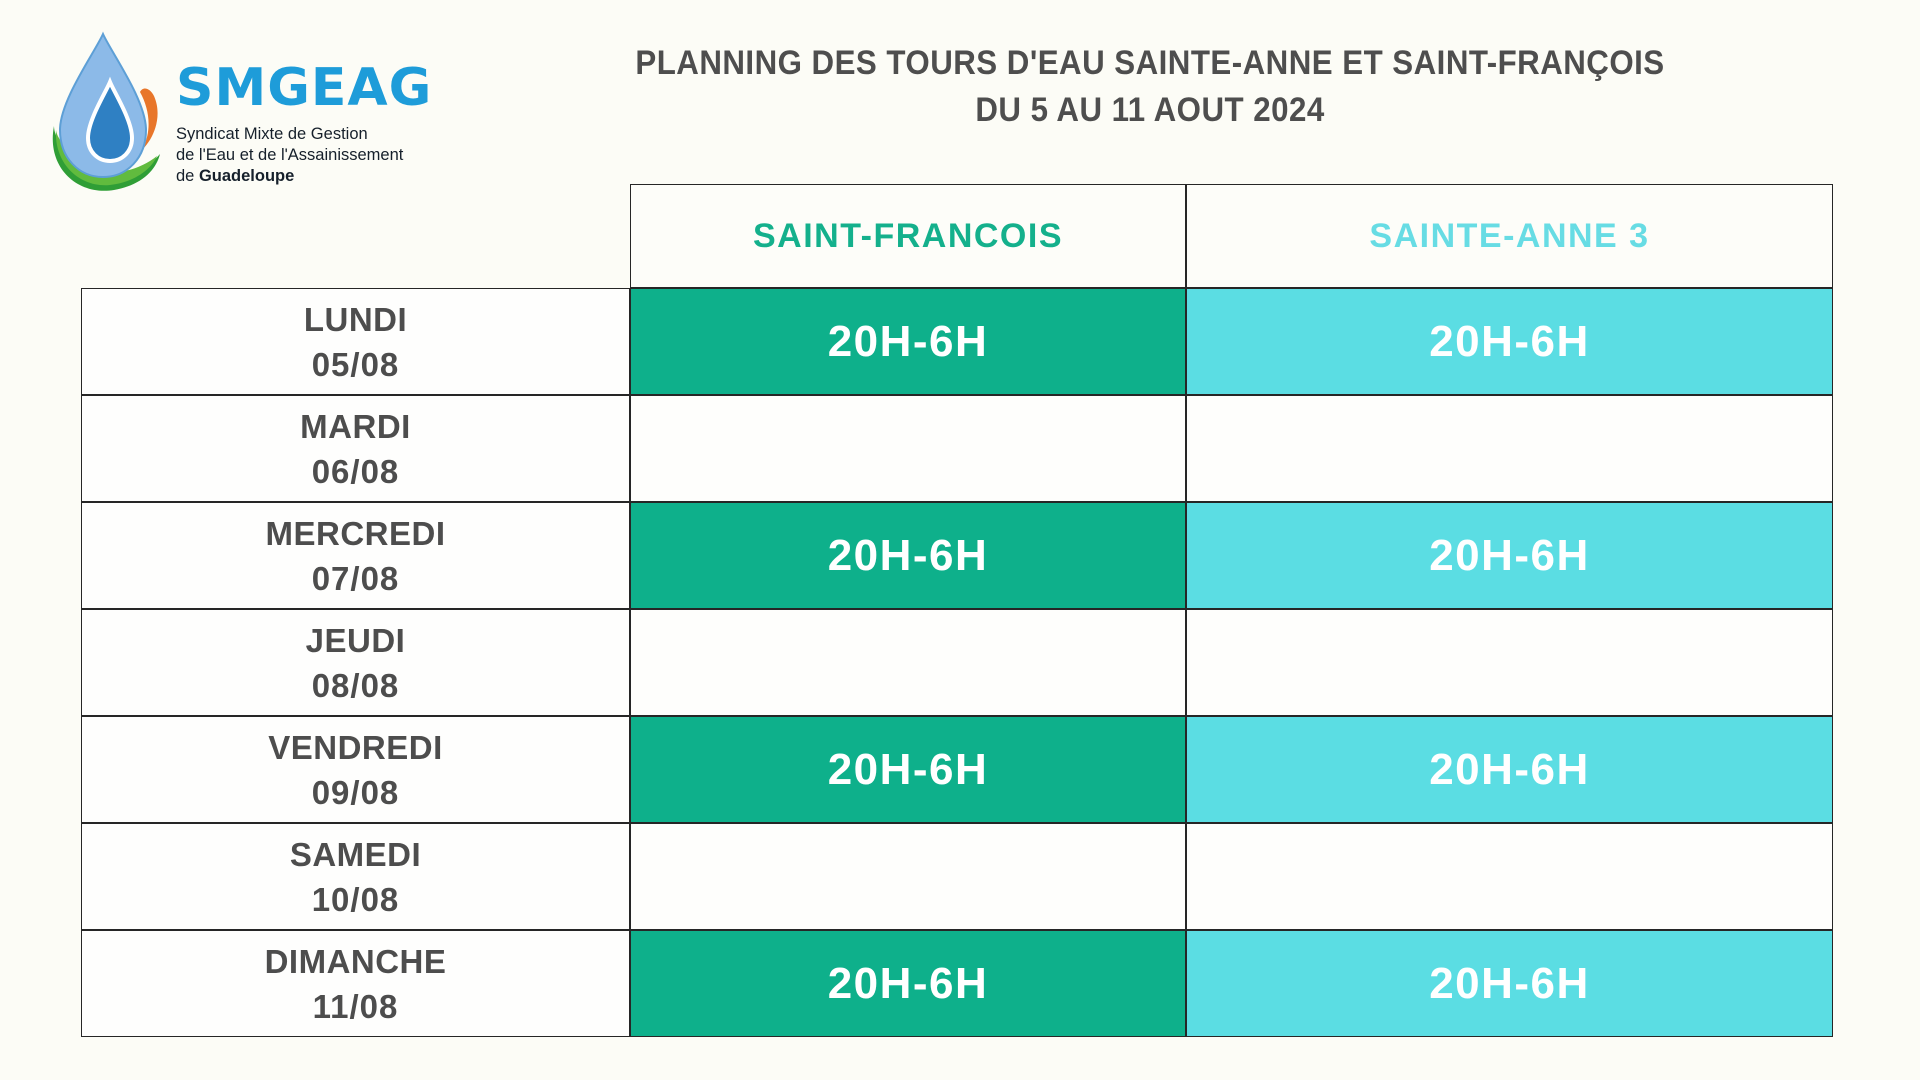 This screenshot has height=1080, width=1920. I want to click on day-cell-mardi: MARDI 06/08, so click(355, 448).